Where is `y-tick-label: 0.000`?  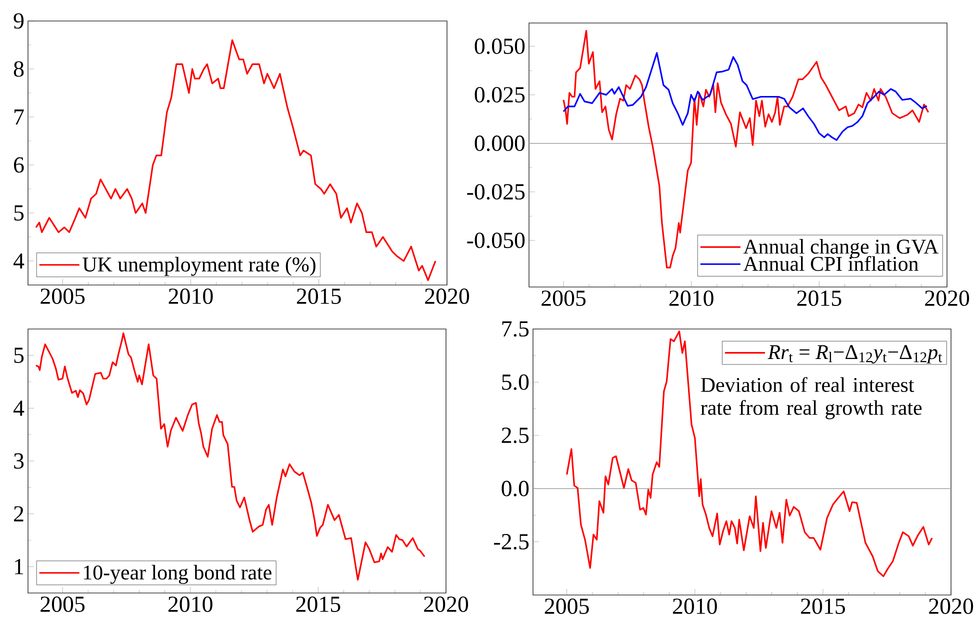
y-tick-label: 0.000 is located at coordinates (499, 144).